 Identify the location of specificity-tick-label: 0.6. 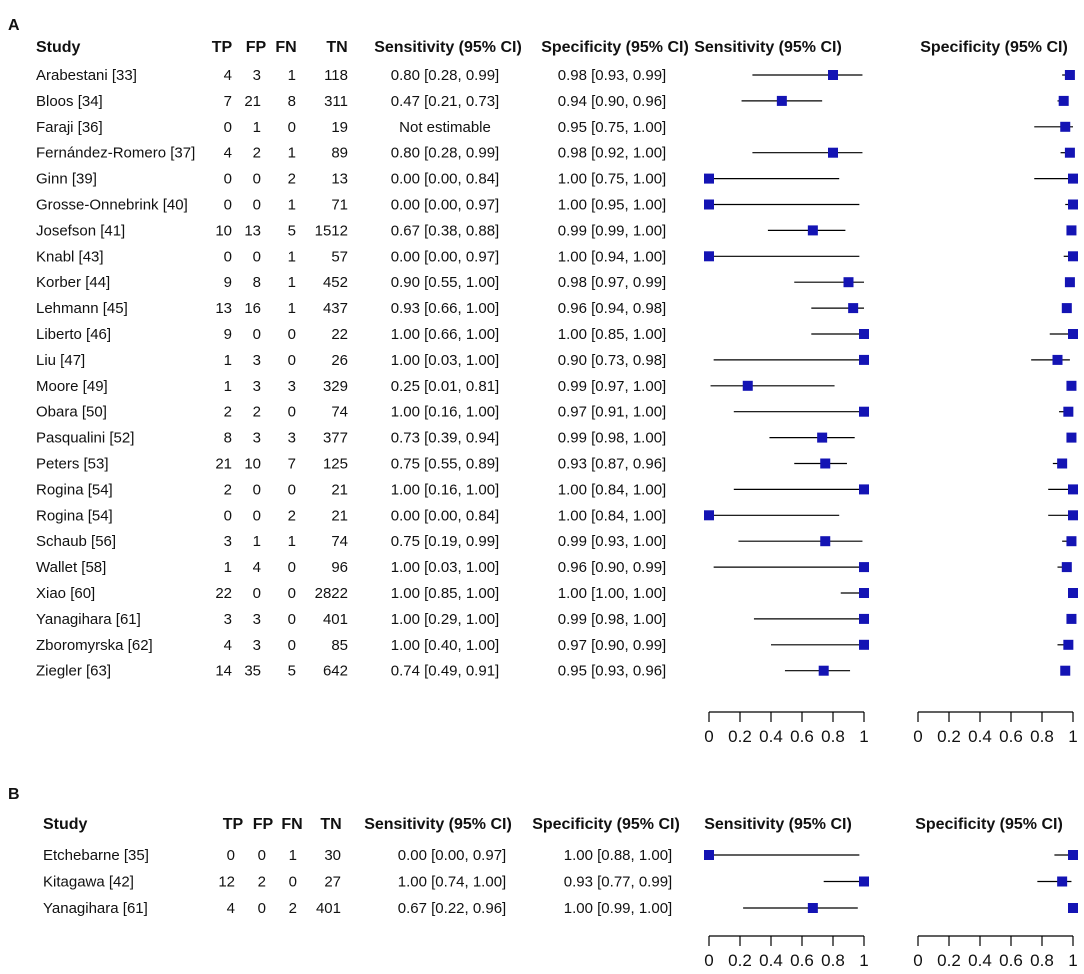
(1011, 736).